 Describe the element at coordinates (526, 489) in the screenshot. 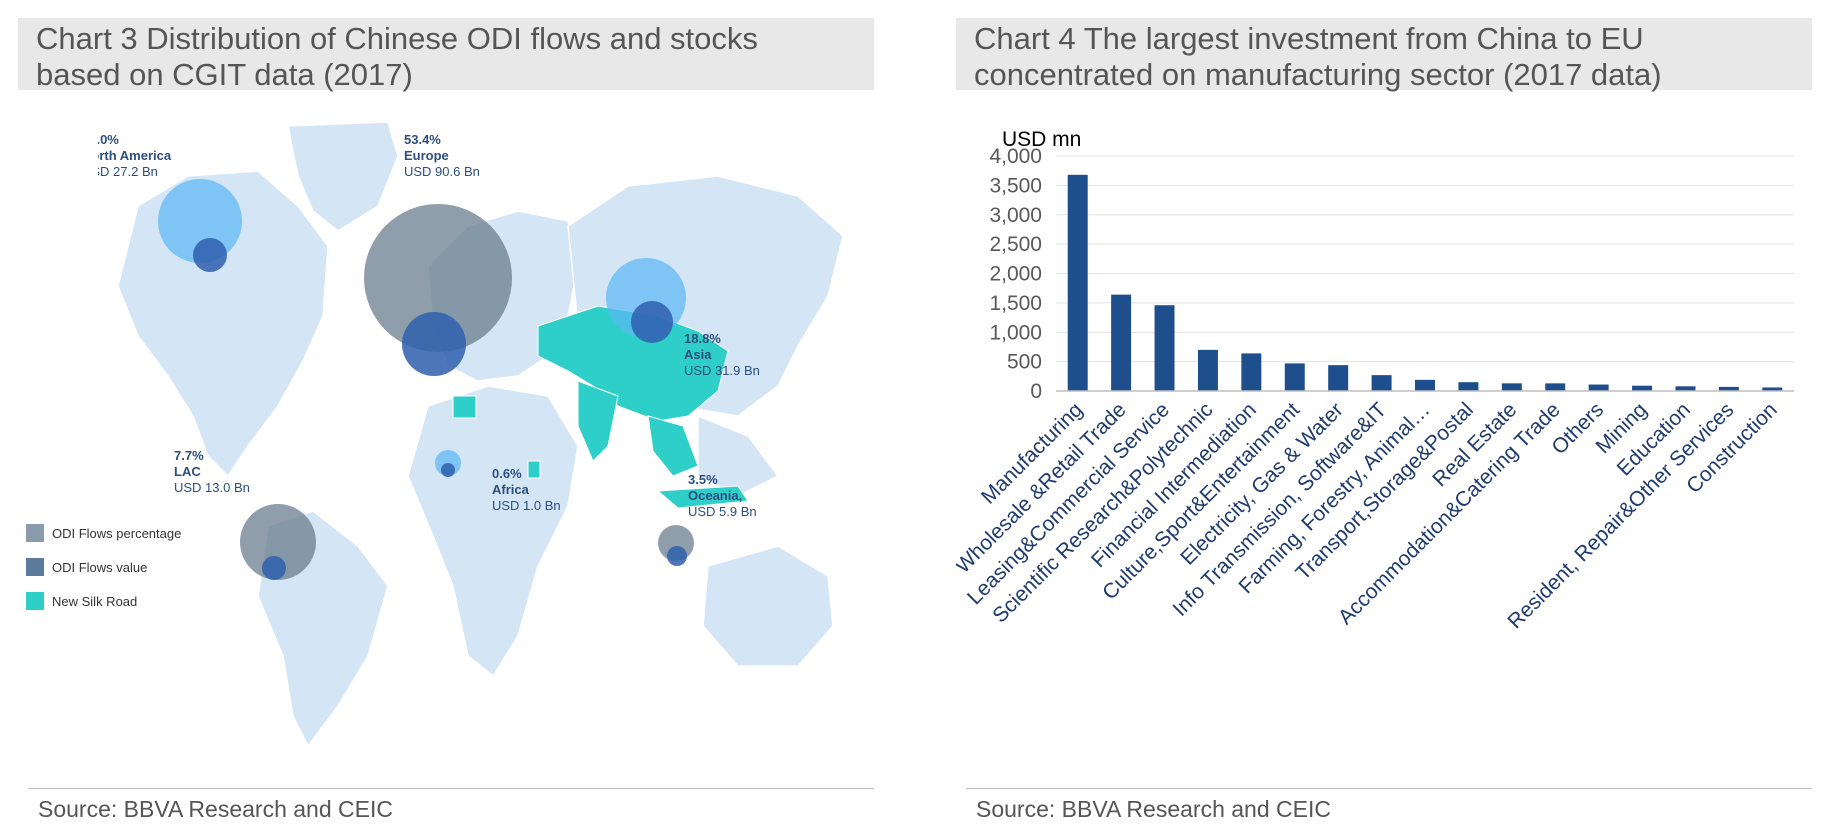

I see `africa-label: 0.6% Africa USD 1.0 Bn` at that location.